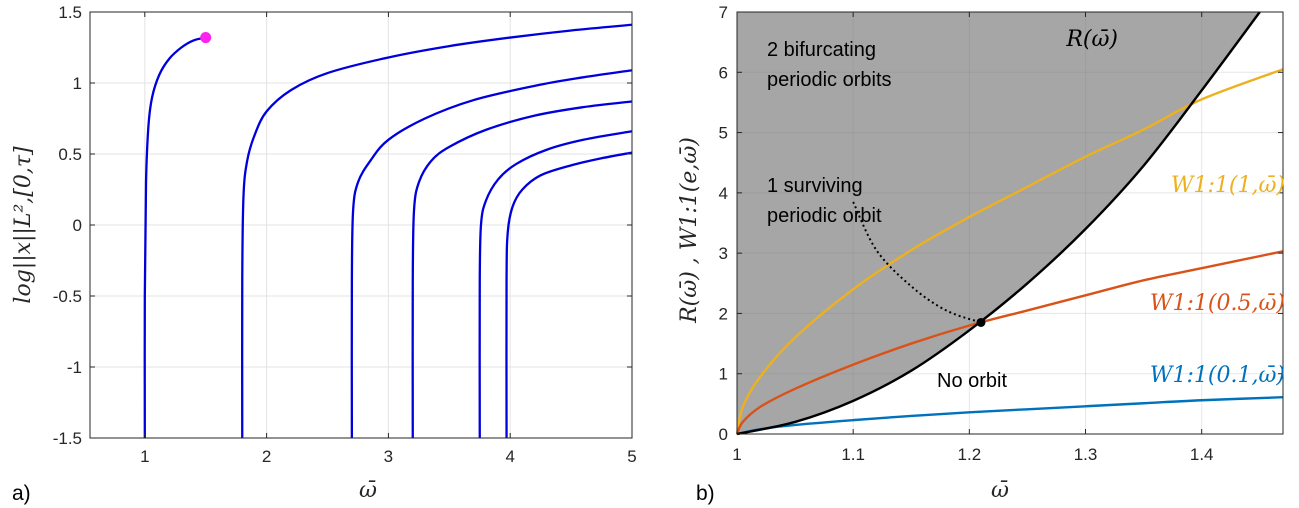 Image resolution: width=1299 pixels, height=508 pixels. What do you see at coordinates (723, 193) in the screenshot?
I see `y-tick-label: 4` at bounding box center [723, 193].